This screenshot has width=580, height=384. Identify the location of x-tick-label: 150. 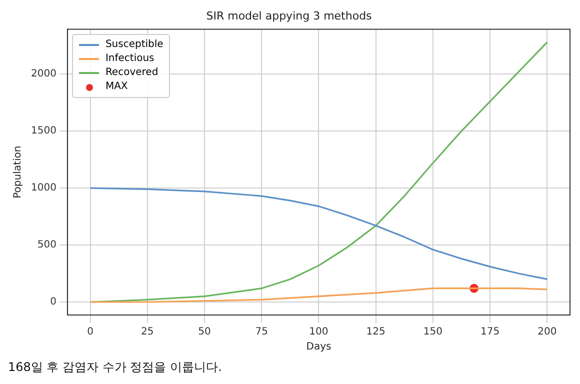
(432, 332).